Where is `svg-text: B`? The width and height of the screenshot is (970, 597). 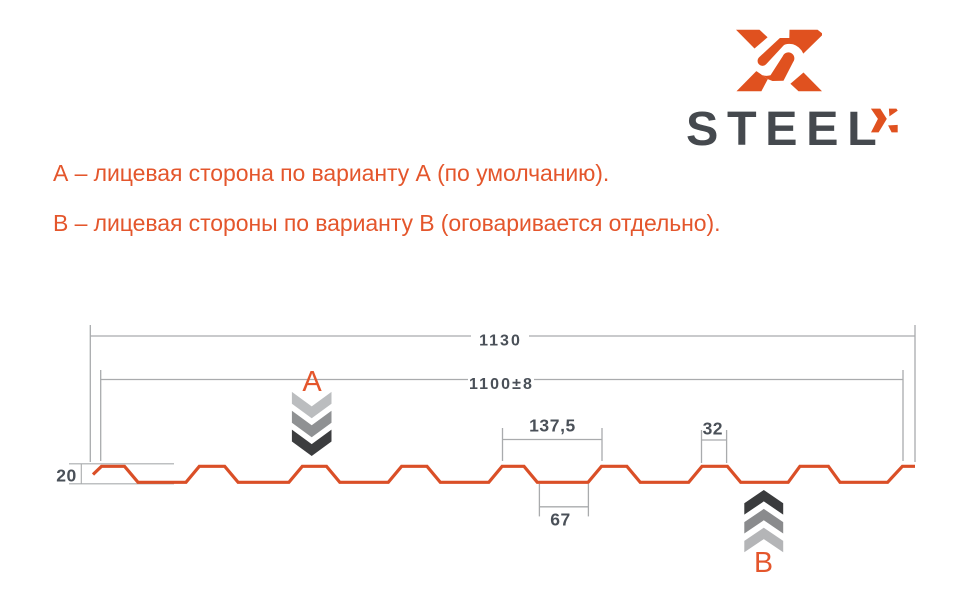 svg-text: B is located at coordinates (763, 563).